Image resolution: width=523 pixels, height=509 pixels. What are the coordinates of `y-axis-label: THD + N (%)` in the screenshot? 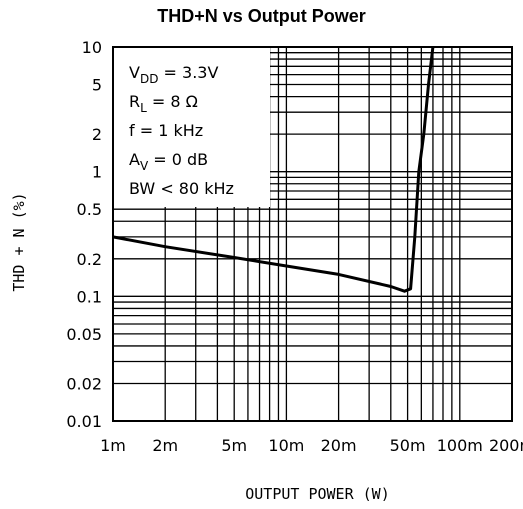 It's located at (19, 241).